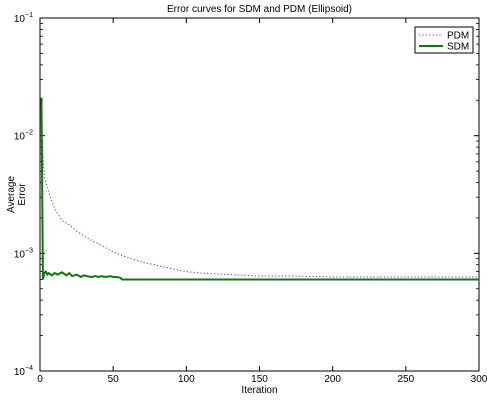  I want to click on y-tick-label-exponent: −2, so click(29, 133).